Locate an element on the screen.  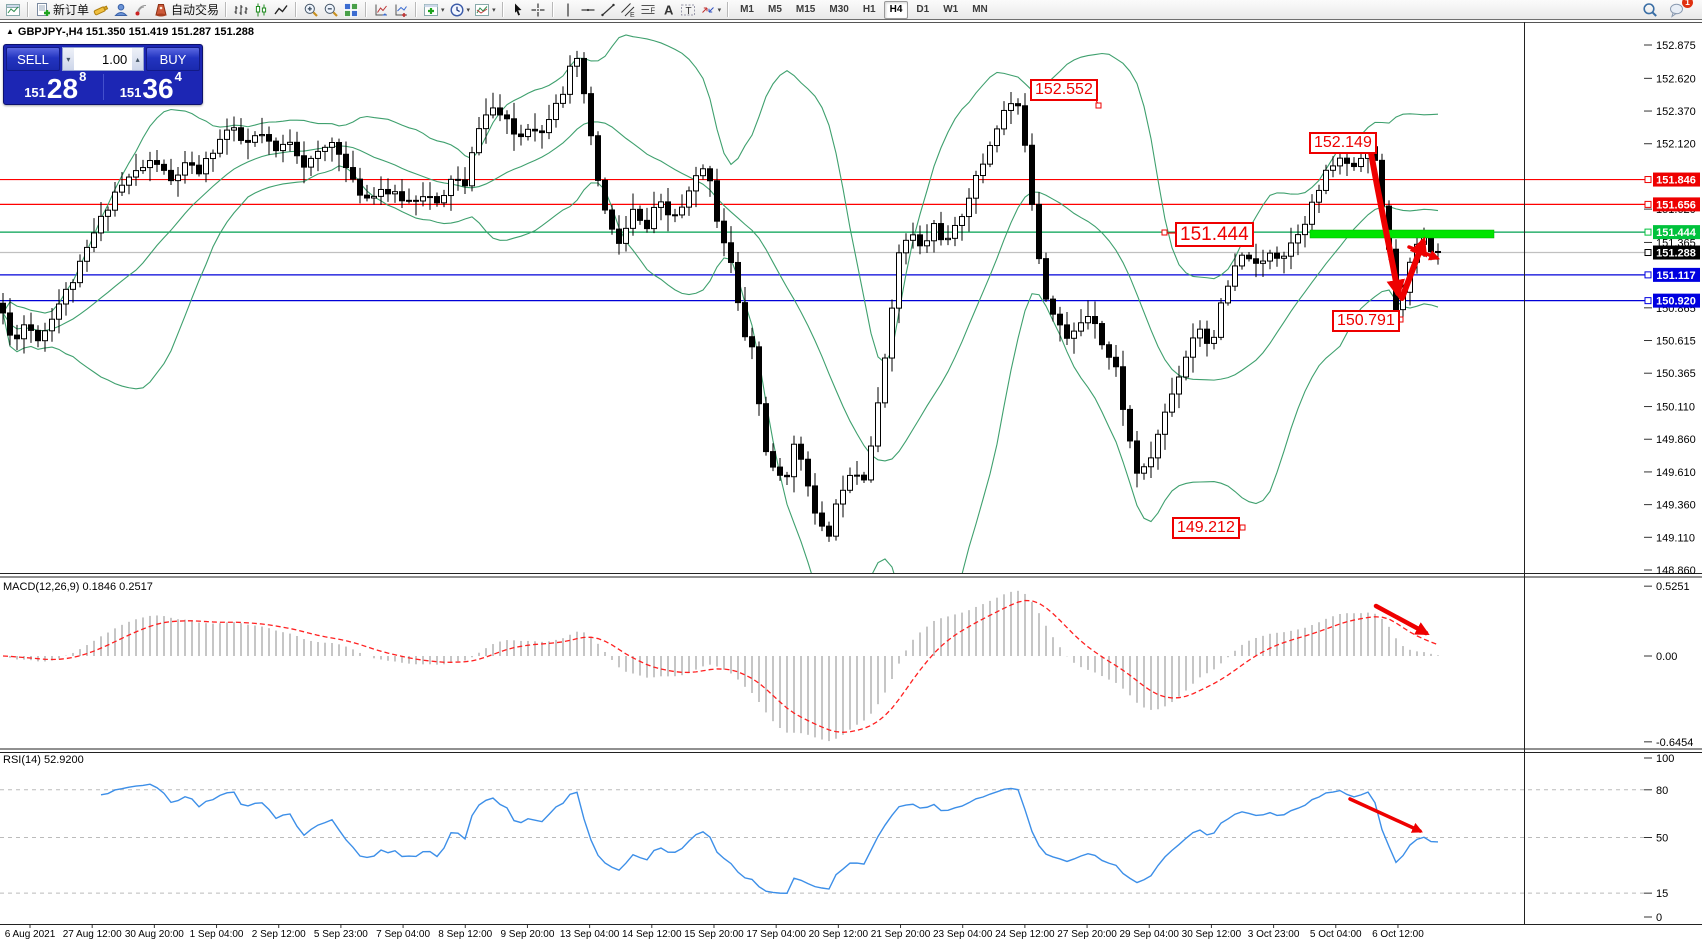
timeframe-m5-button: M5 is located at coordinates (775, 9).